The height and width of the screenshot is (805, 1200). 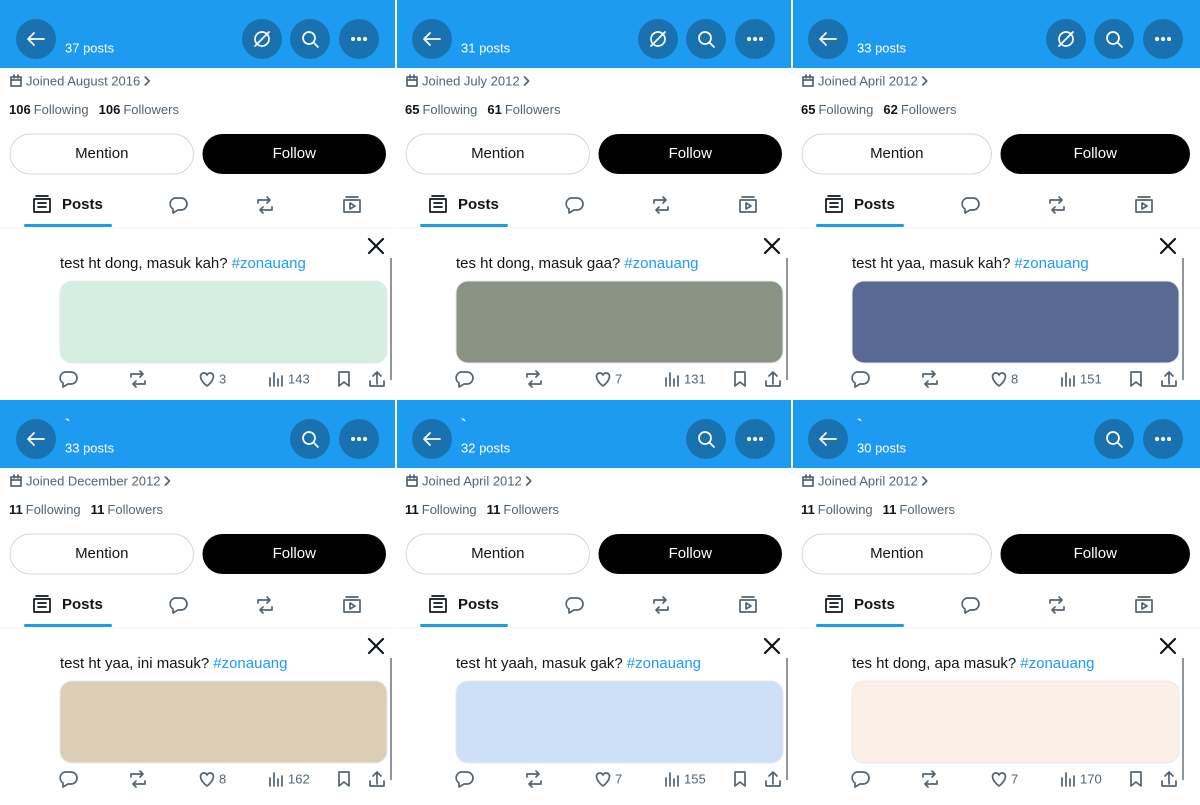 I want to click on joined-date: Joined April 2012, so click(x=868, y=480).